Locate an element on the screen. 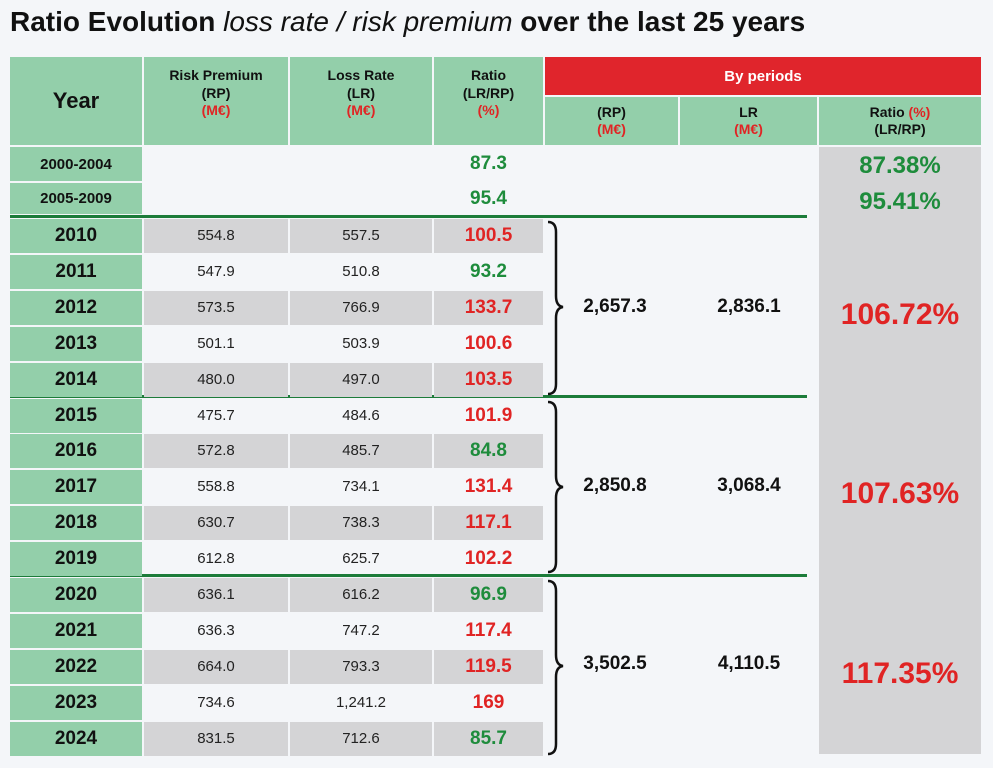 Image resolution: width=993 pixels, height=768 pixels. year-cell-value: 2014 is located at coordinates (76, 379).